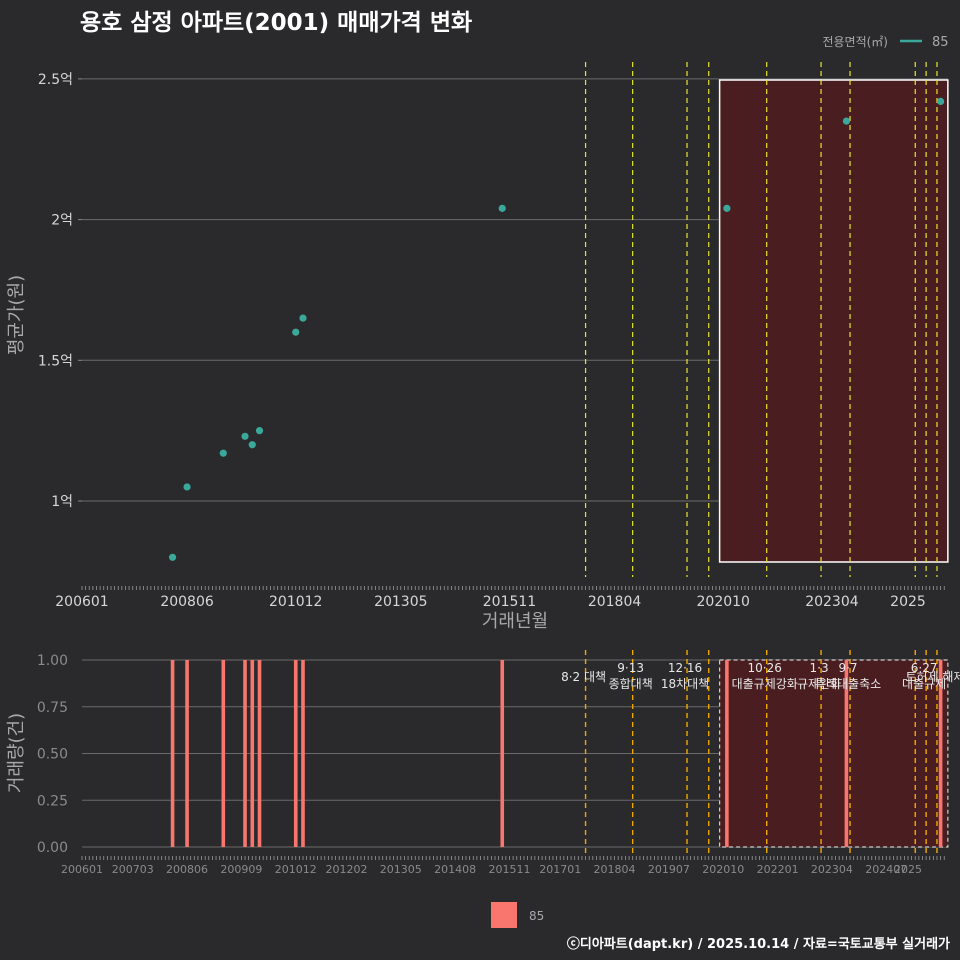  I want to click on y-tick-label: 2억, so click(62, 221).